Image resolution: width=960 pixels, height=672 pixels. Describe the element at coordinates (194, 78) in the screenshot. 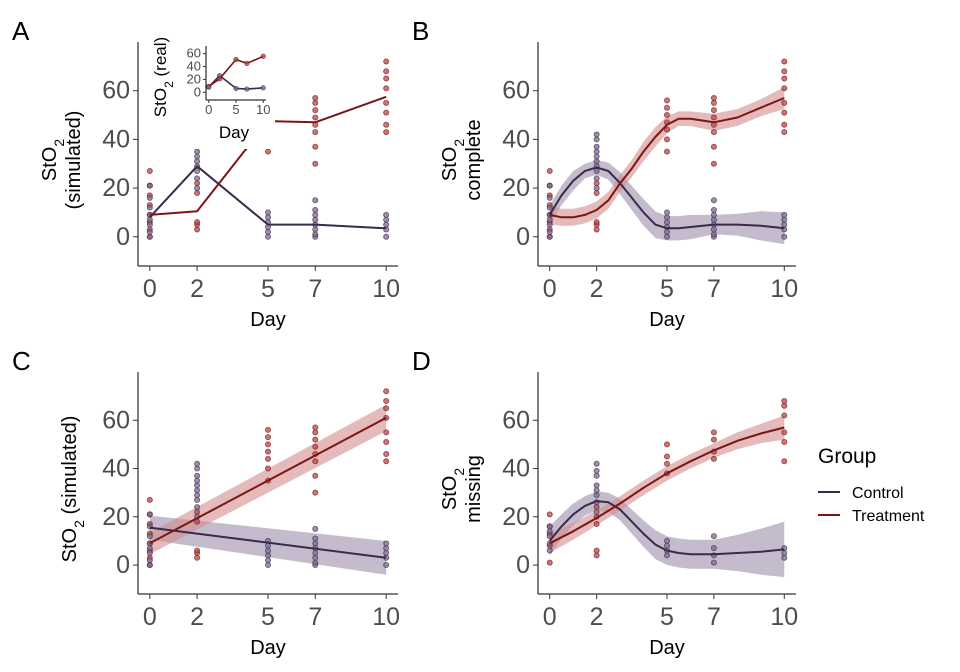

I see `y-tick-label: 20` at that location.